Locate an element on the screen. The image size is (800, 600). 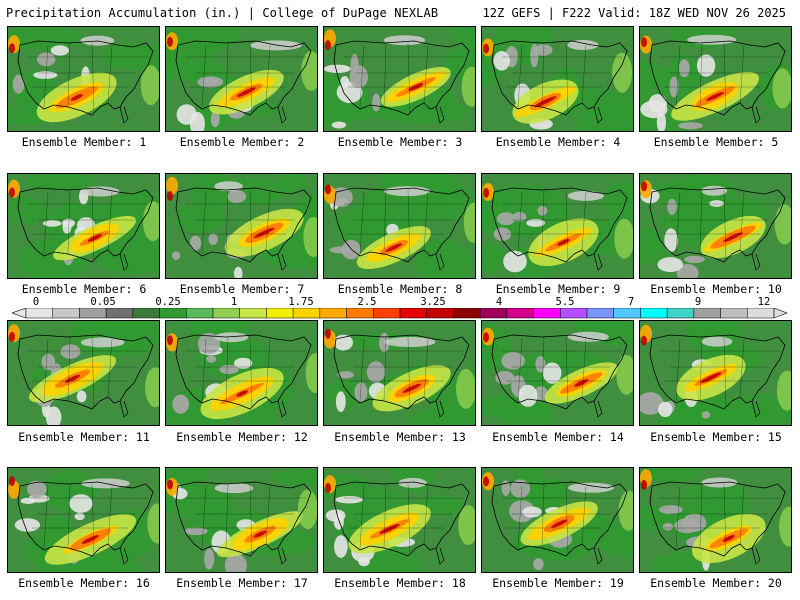
scale-color-bar is located at coordinates (400, 313).